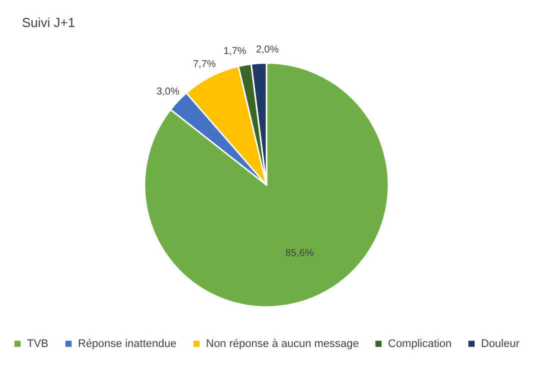 The height and width of the screenshot is (381, 533). I want to click on data-label: 85,6%, so click(299, 254).